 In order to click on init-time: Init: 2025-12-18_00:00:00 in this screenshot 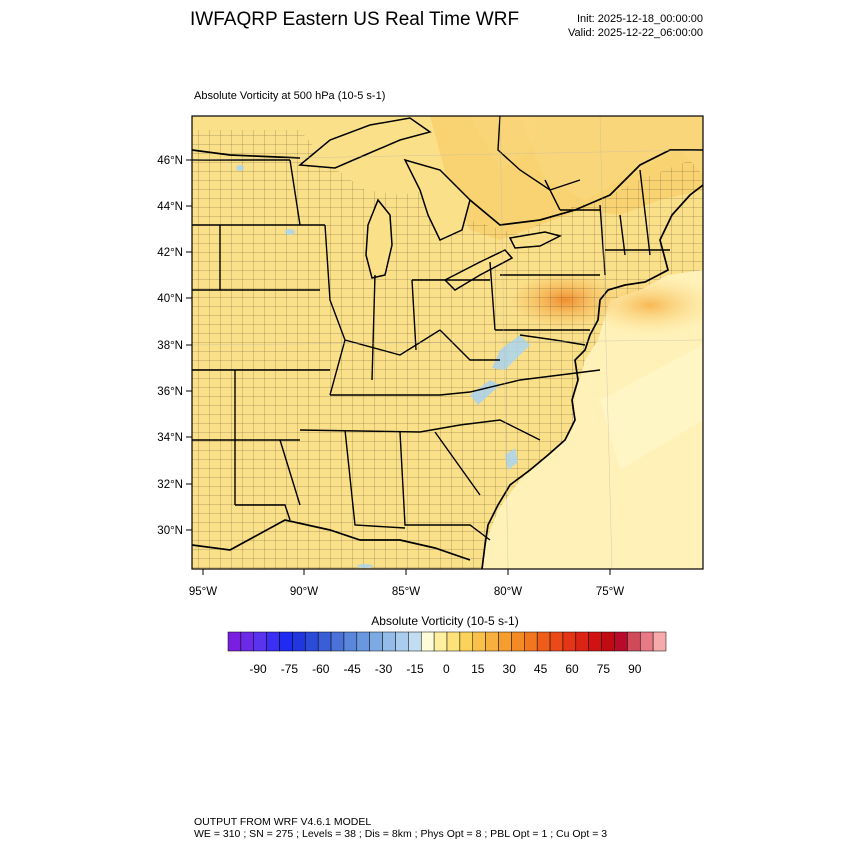, I will do `click(640, 19)`.